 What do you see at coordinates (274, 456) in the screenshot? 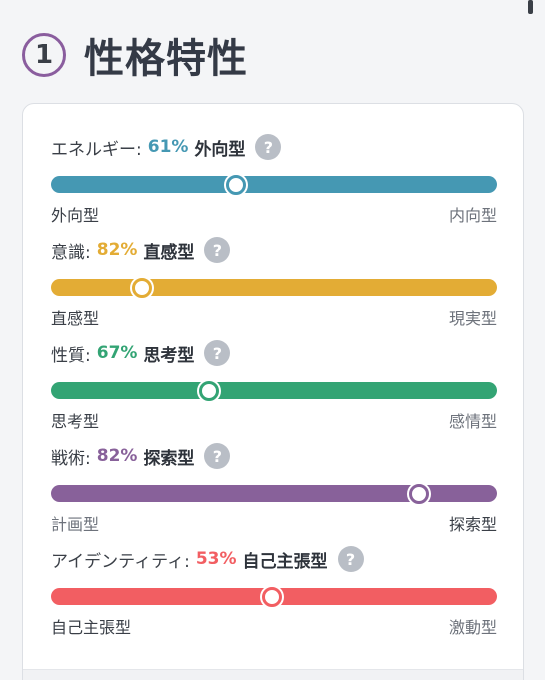
I see `trait-label: 戦術: 82% 探索型 ?` at bounding box center [274, 456].